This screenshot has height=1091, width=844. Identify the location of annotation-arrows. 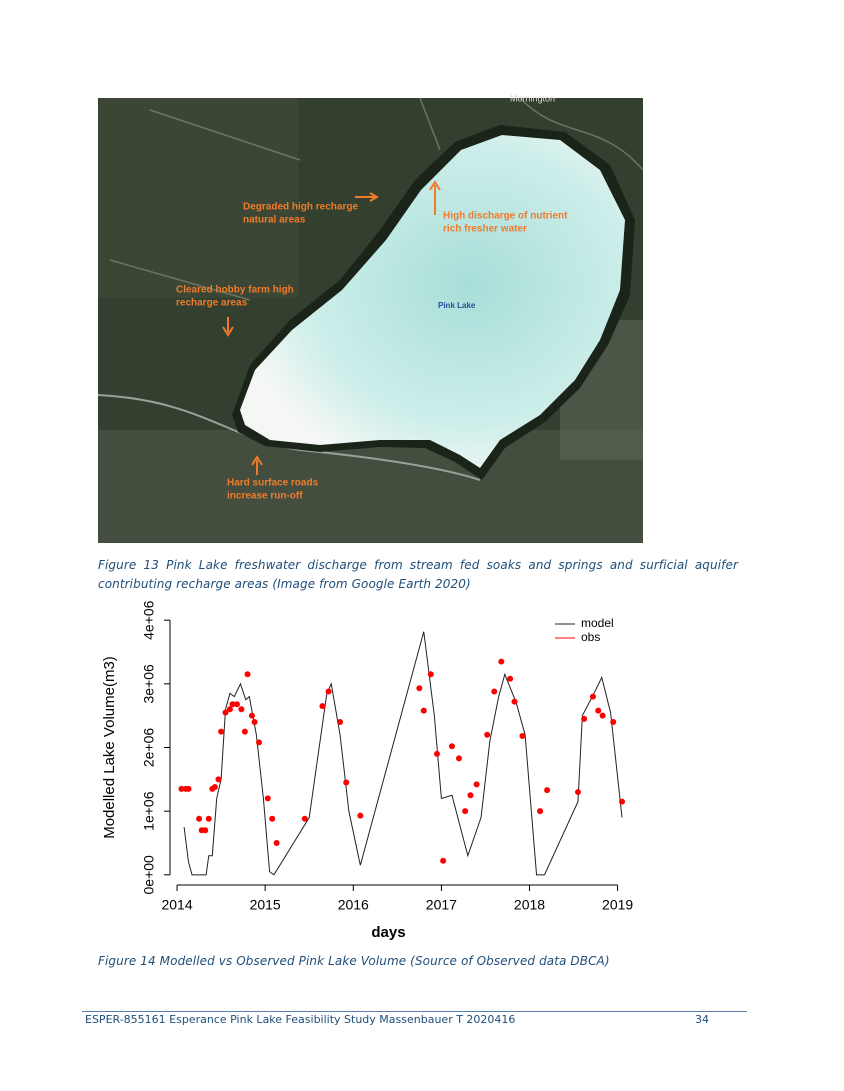
(331, 327).